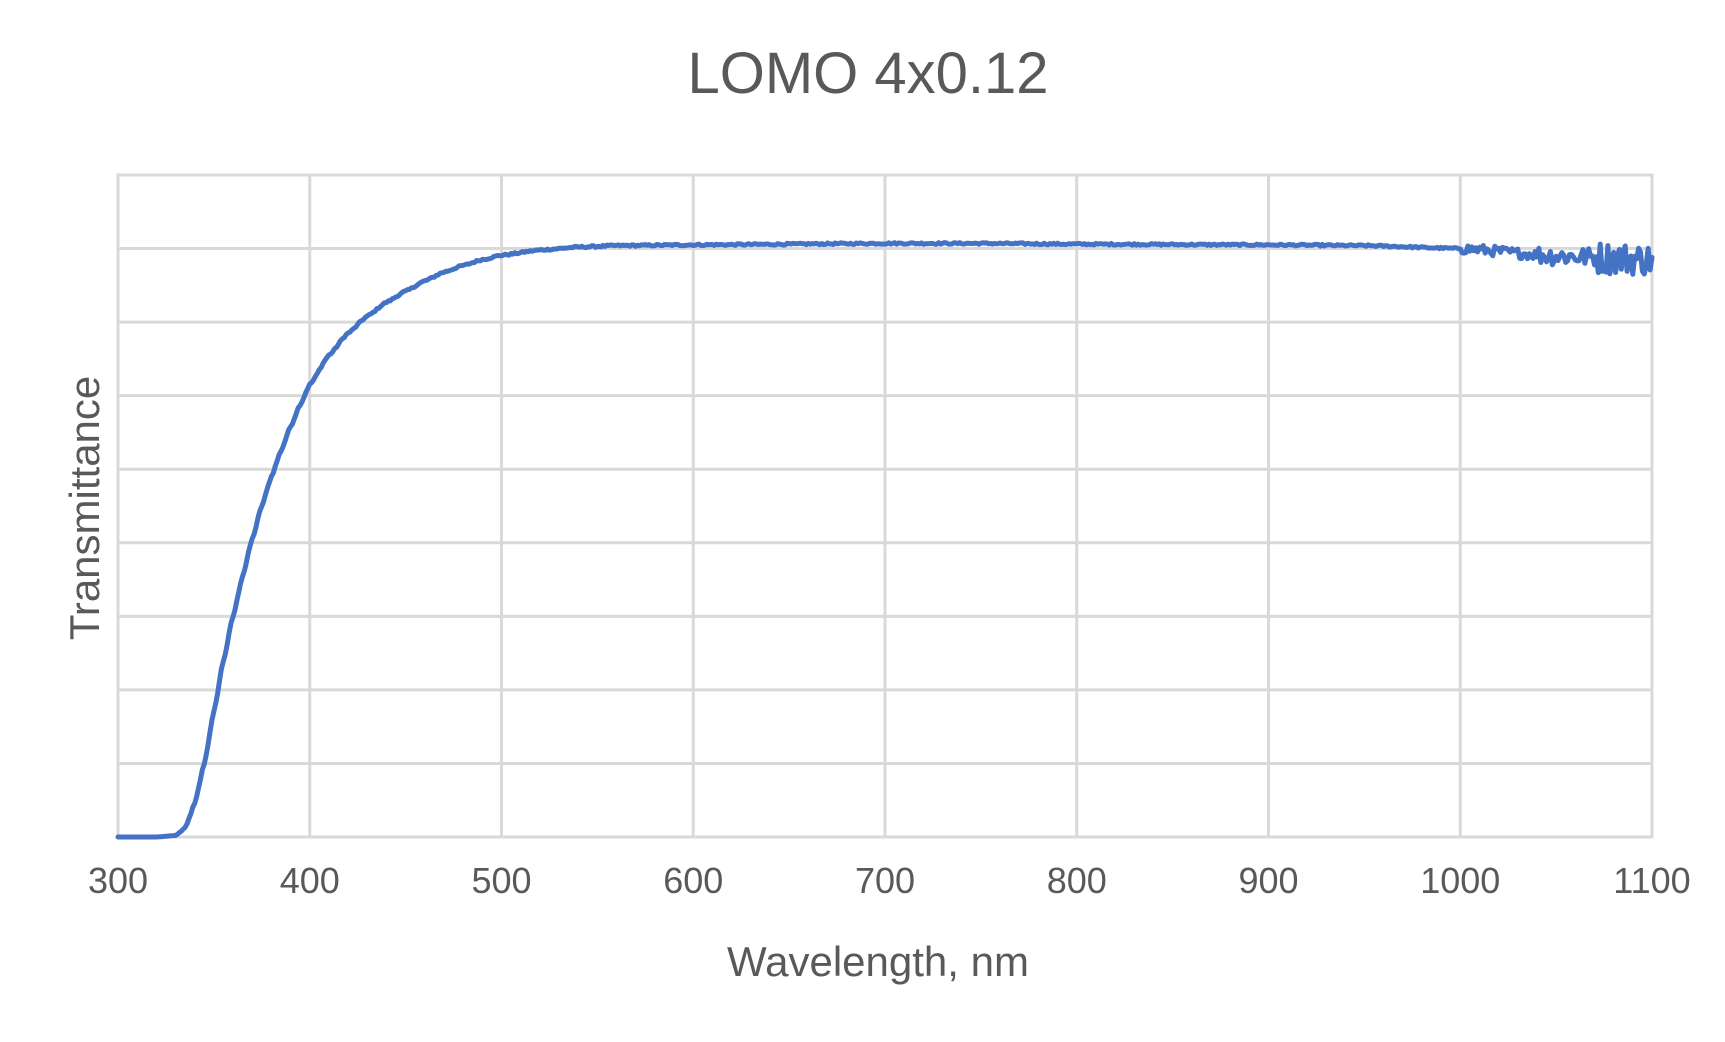 This screenshot has height=1042, width=1725. Describe the element at coordinates (693, 880) in the screenshot. I see `x-tick-label: 600` at that location.